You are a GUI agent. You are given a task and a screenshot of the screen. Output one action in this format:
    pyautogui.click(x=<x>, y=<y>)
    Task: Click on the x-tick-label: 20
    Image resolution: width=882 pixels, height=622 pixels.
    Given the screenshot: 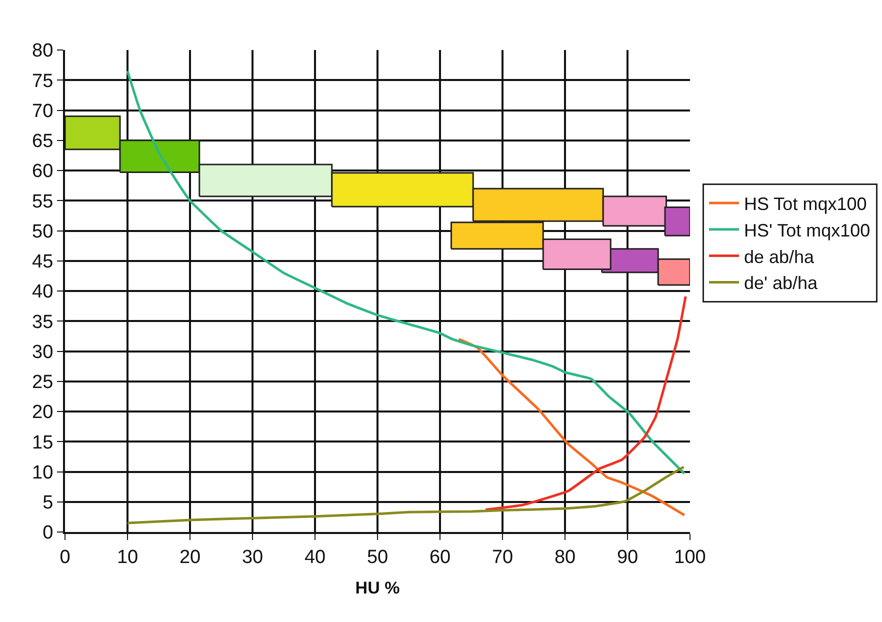 What is the action you would take?
    pyautogui.click(x=190, y=557)
    